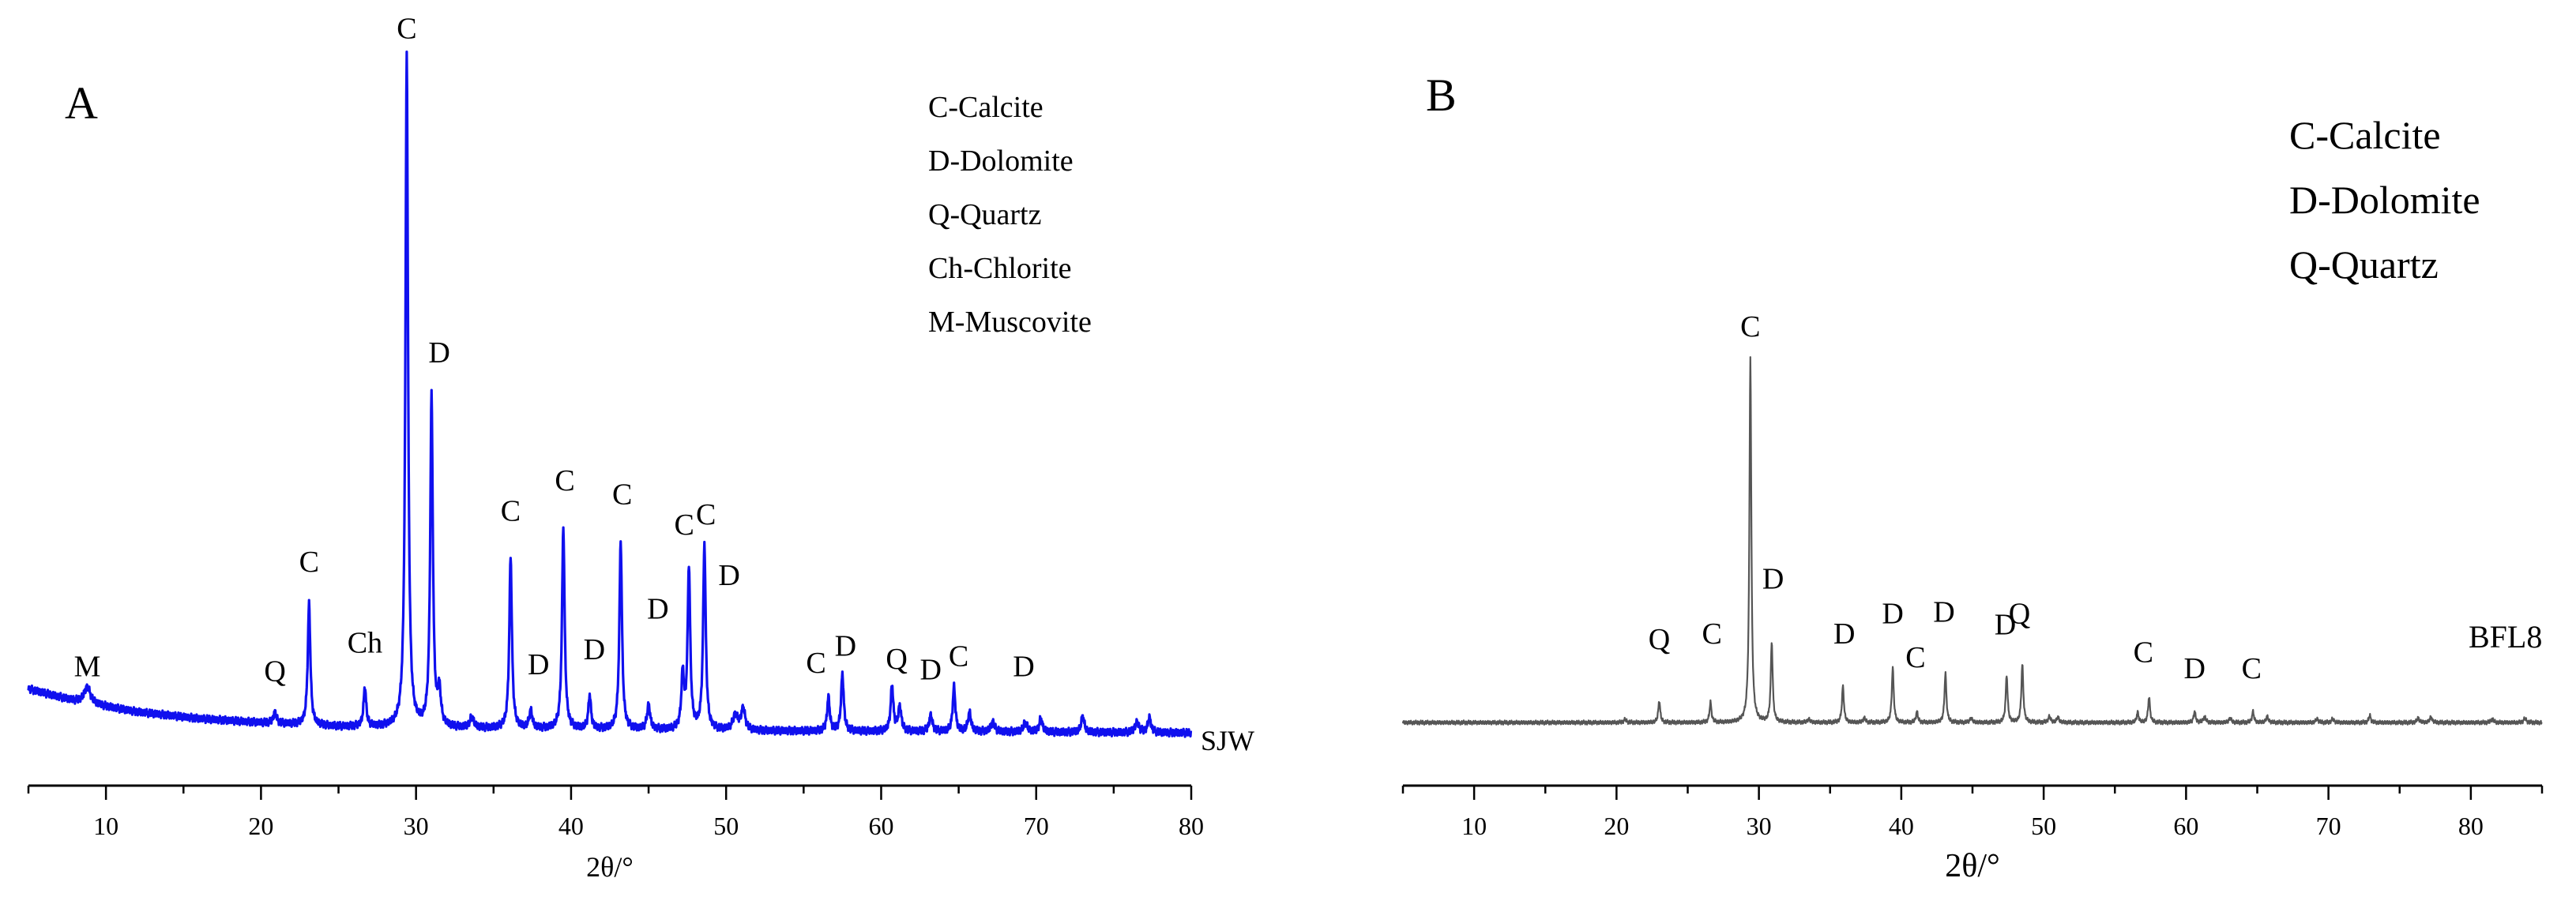  Describe the element at coordinates (82, 103) in the screenshot. I see `panel-label: A` at that location.